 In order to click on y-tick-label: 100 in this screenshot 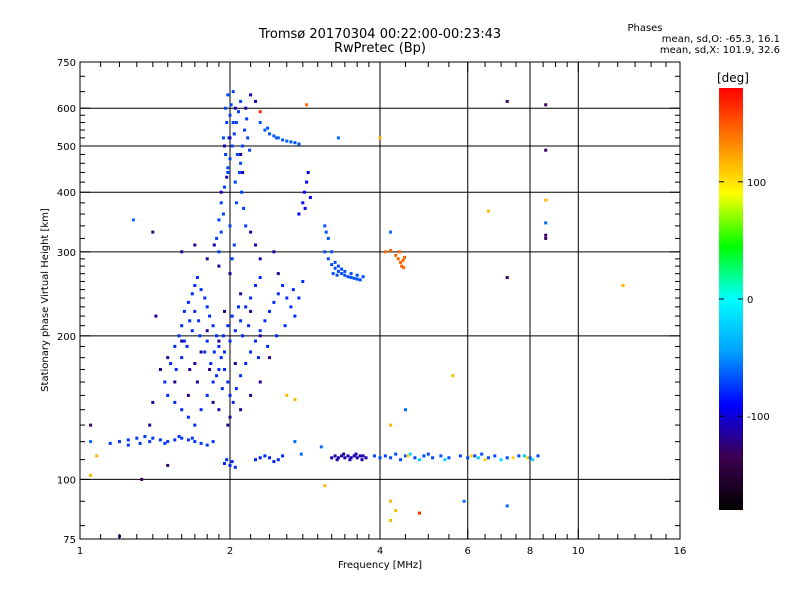, I will do `click(66, 480)`.